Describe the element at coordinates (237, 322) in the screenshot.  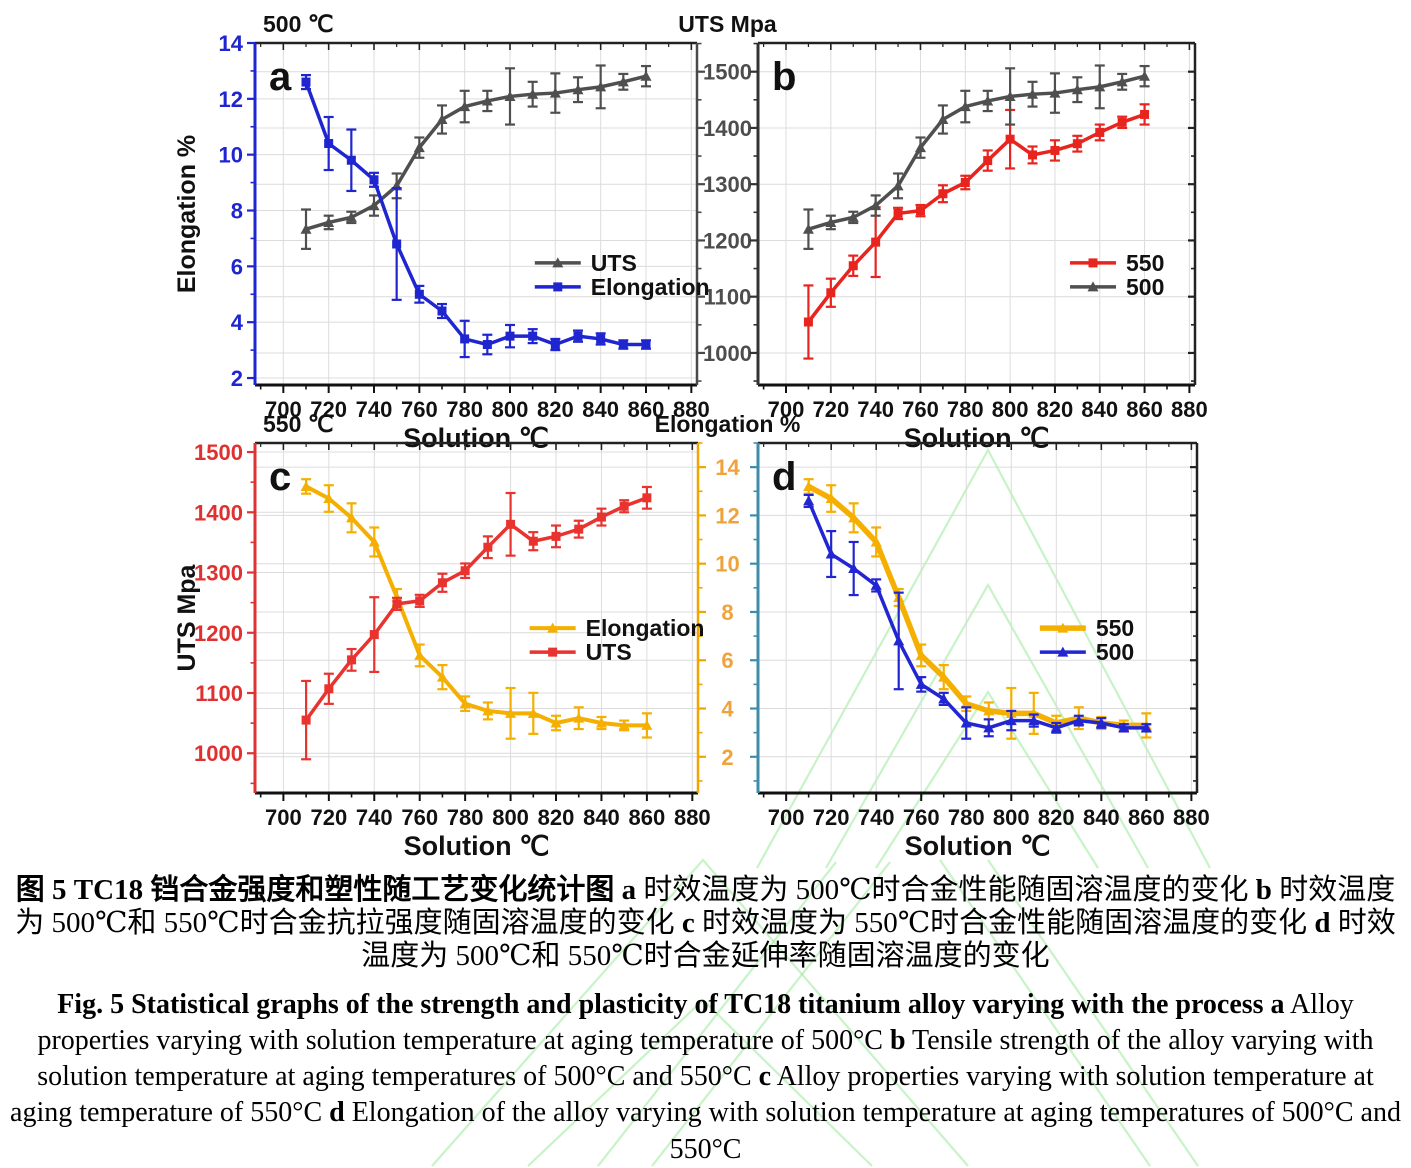
I see `svg-text: 4` at that location.